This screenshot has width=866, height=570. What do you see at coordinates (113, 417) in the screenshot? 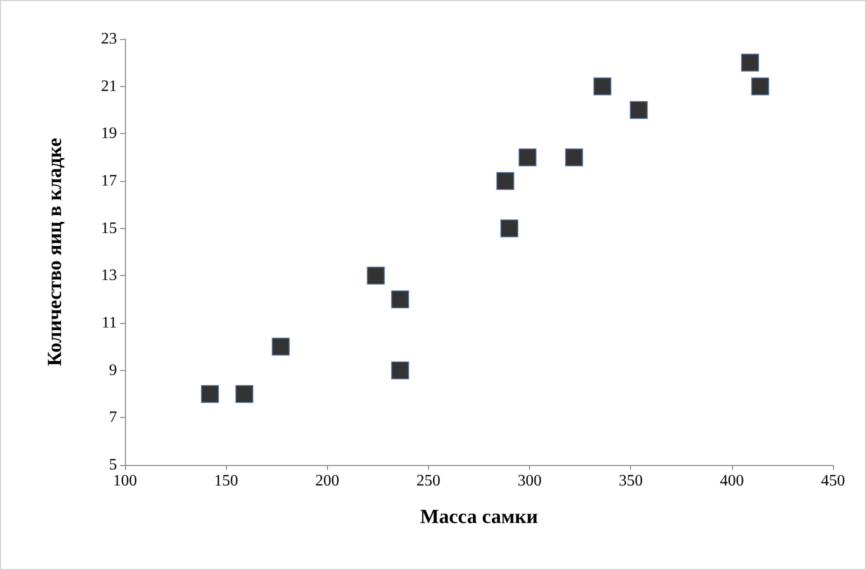
I see `y-tick-label: 7` at bounding box center [113, 417].